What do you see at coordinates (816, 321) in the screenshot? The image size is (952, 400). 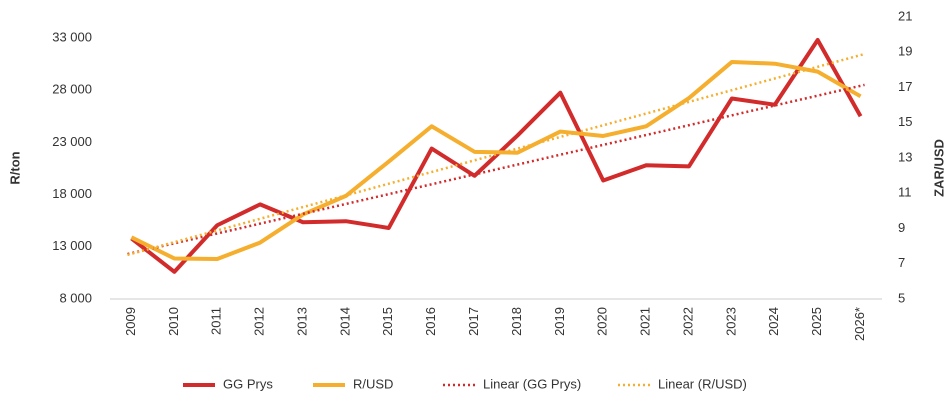 I see `x-tick-label: 2025` at bounding box center [816, 321].